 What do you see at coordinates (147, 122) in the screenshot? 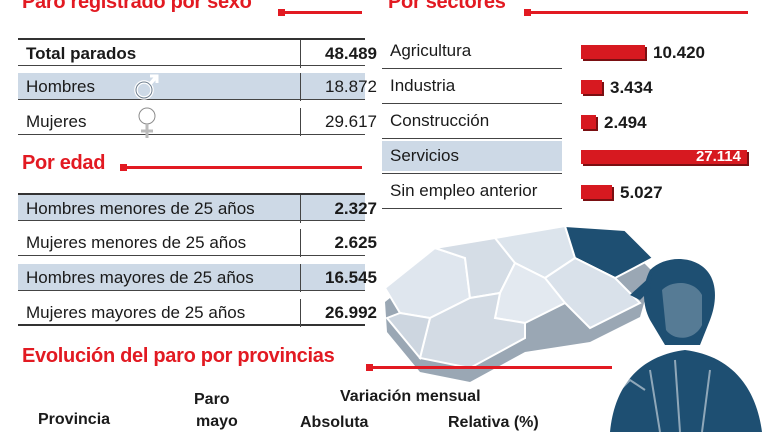
I see `female-symbol-icon` at bounding box center [147, 122].